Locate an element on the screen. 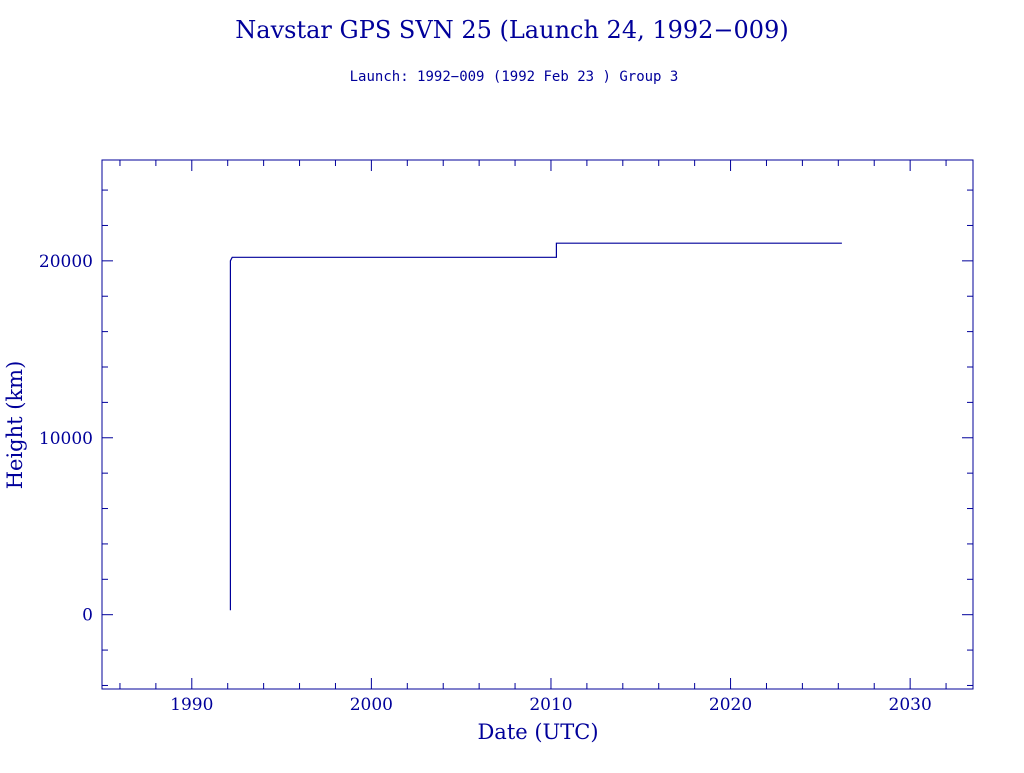 Image resolution: width=1024 pixels, height=773 pixels. y-axis-label: Height (km) is located at coordinates (15, 425).